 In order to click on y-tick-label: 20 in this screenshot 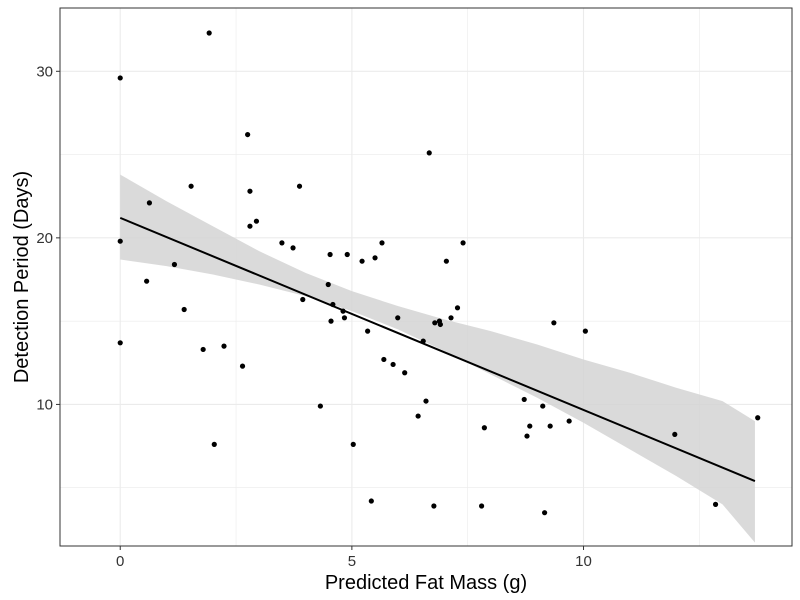, I will do `click(44, 238)`.